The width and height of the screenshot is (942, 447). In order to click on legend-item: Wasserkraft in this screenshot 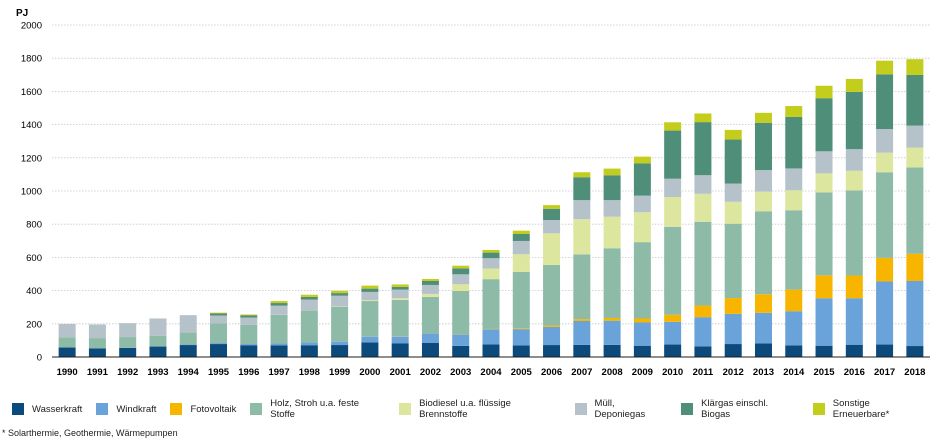, I will do `click(47, 409)`.